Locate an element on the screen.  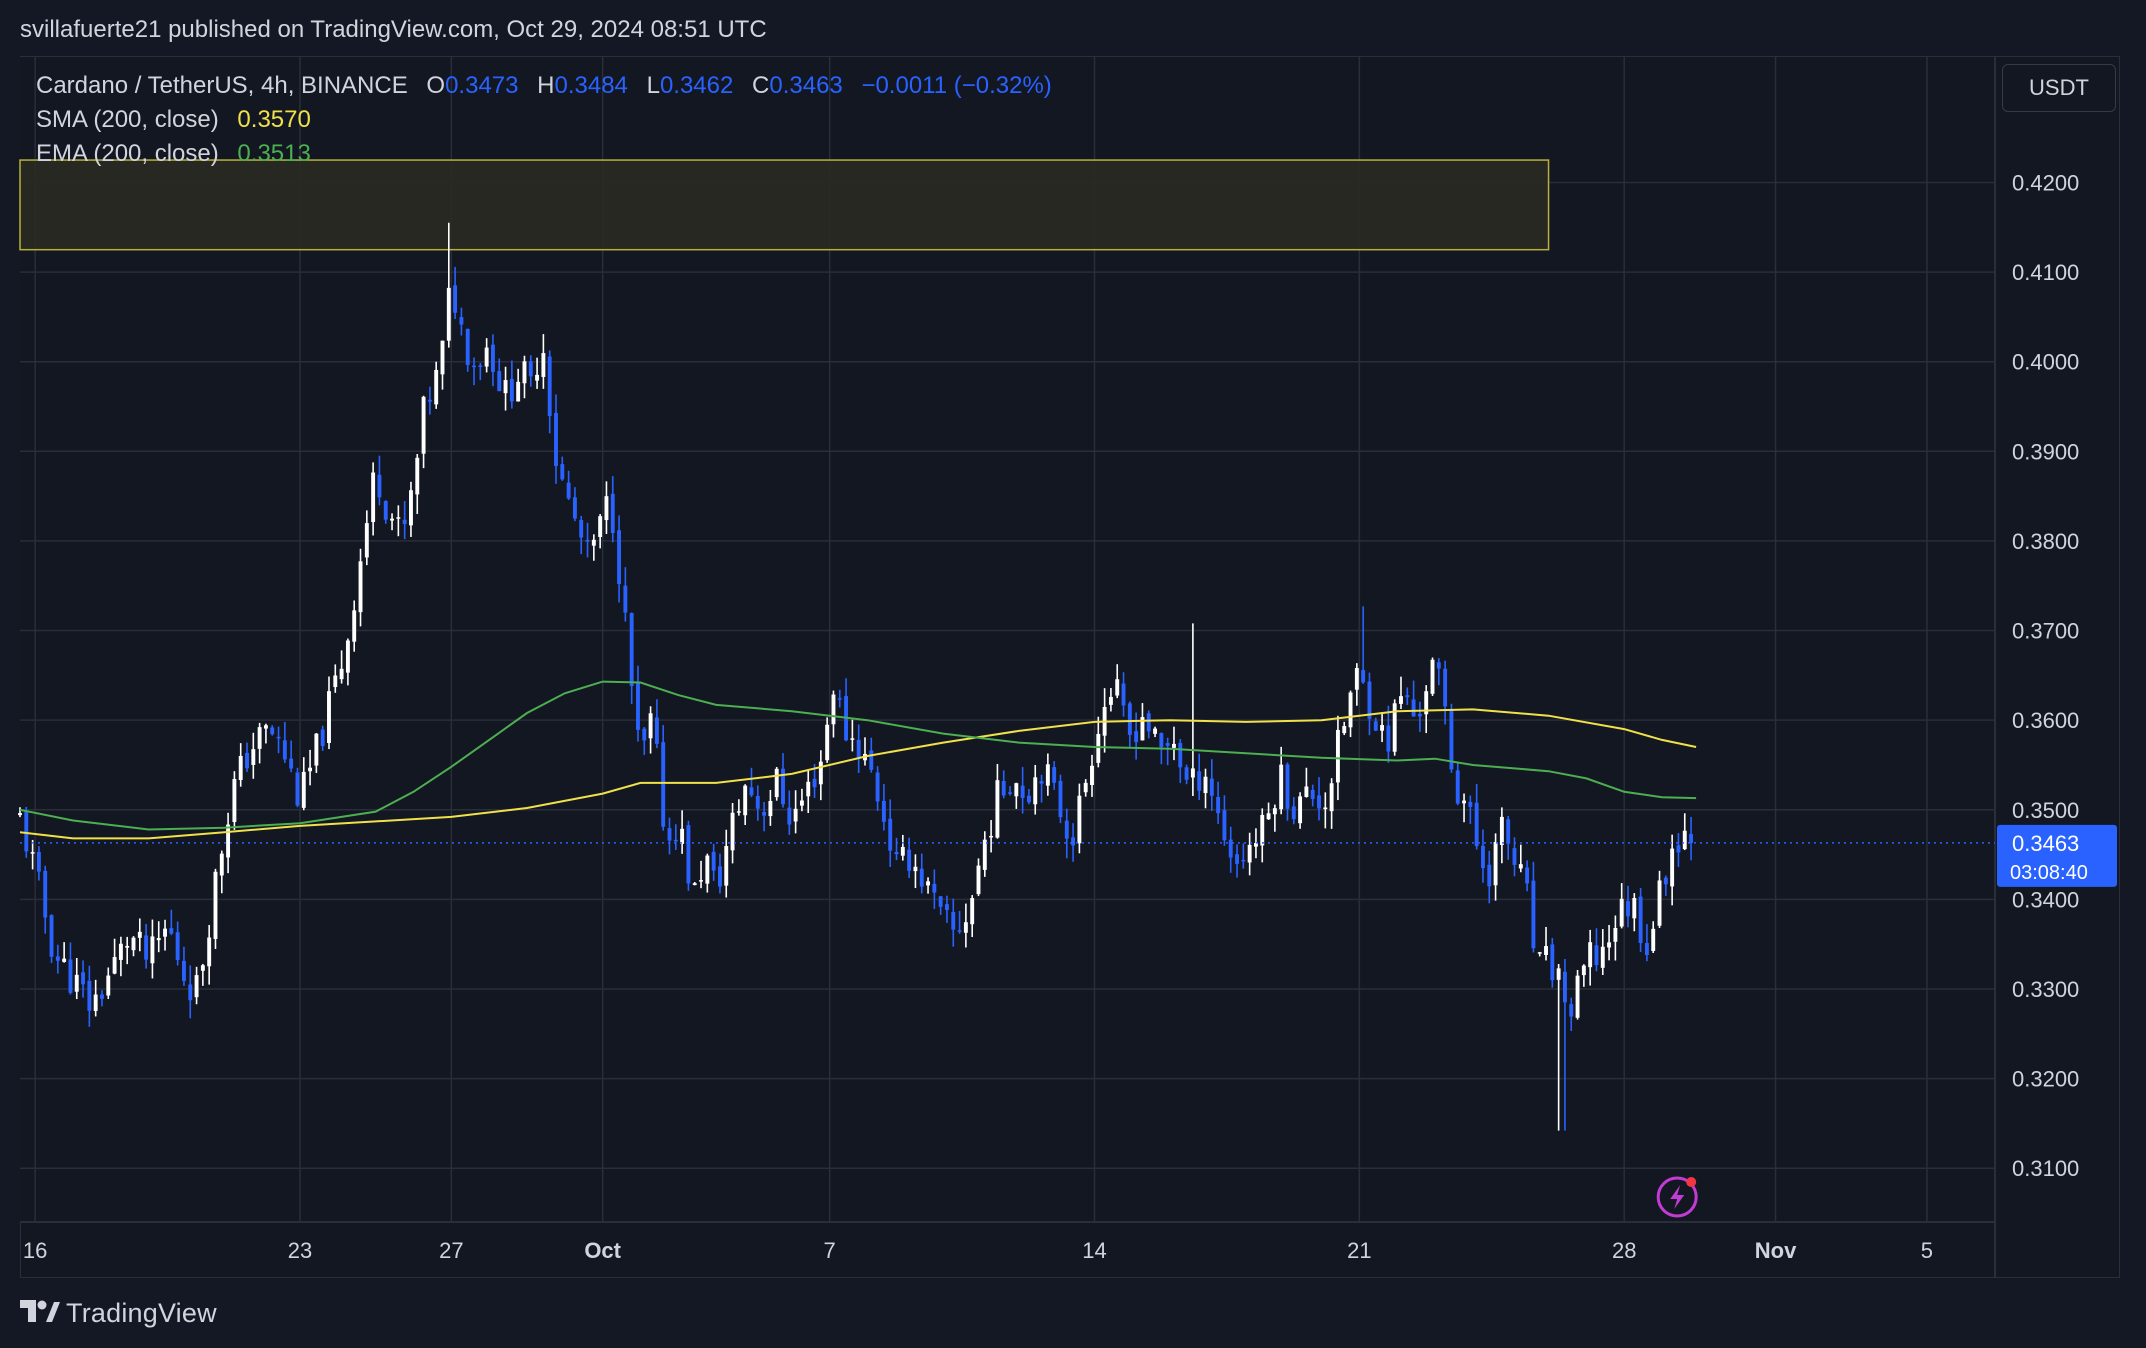
x-tick-label: Nov is located at coordinates (1776, 1250).